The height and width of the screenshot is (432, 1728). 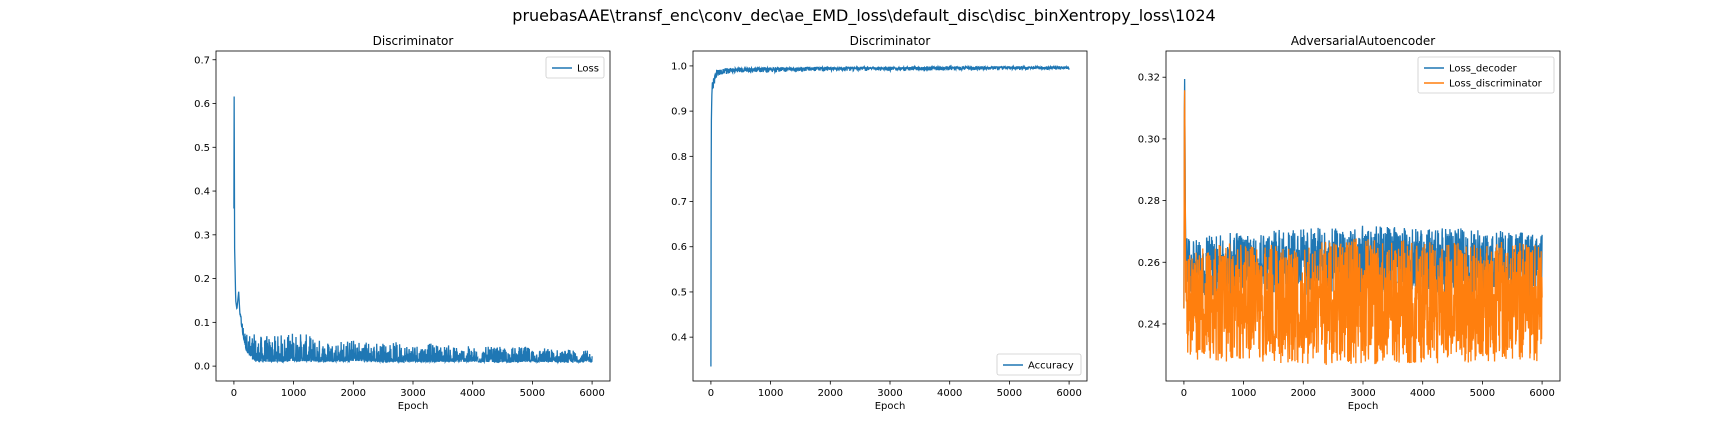 What do you see at coordinates (588, 69) in the screenshot?
I see `legend-label: Loss` at bounding box center [588, 69].